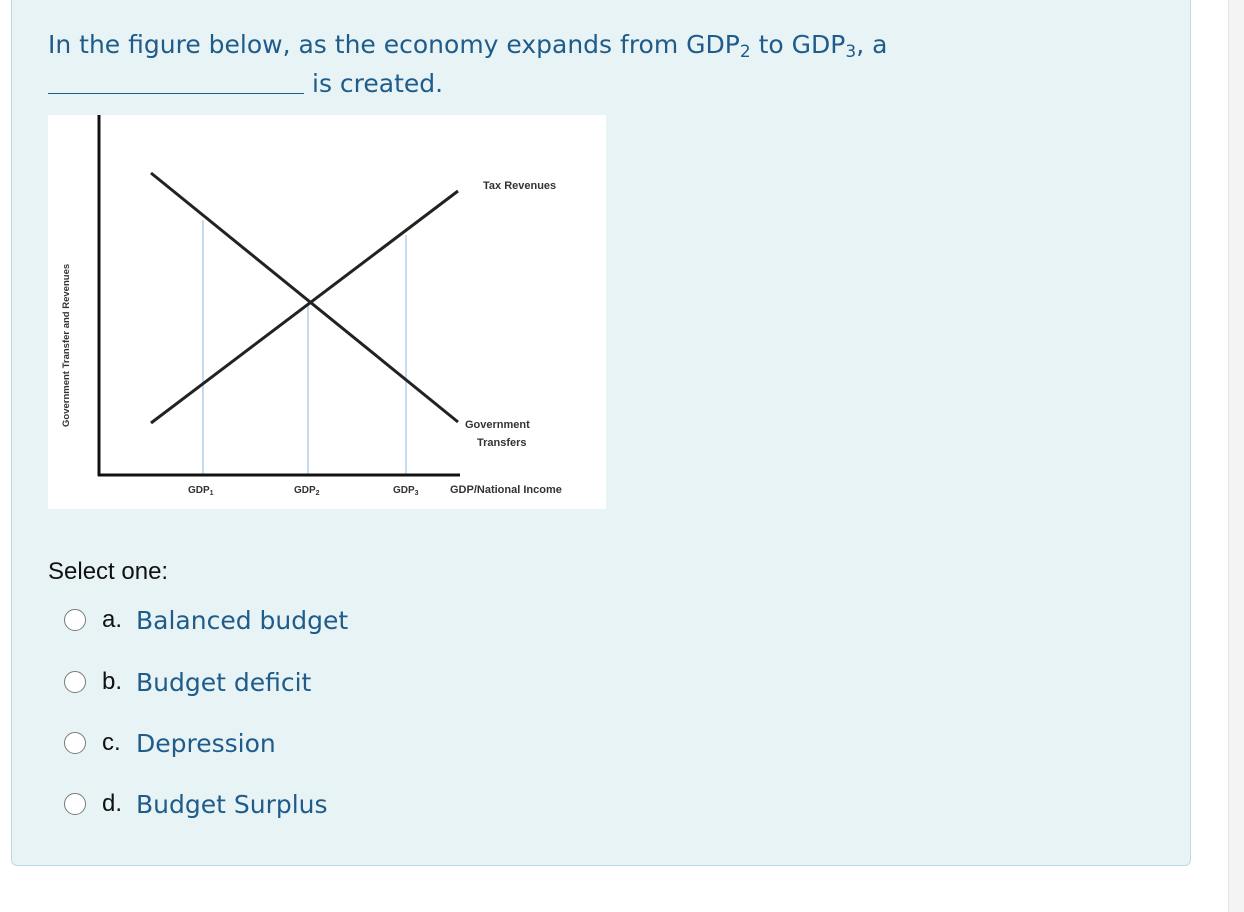 The width and height of the screenshot is (1244, 912). Describe the element at coordinates (75, 682) in the screenshot. I see `radio-button-b` at that location.